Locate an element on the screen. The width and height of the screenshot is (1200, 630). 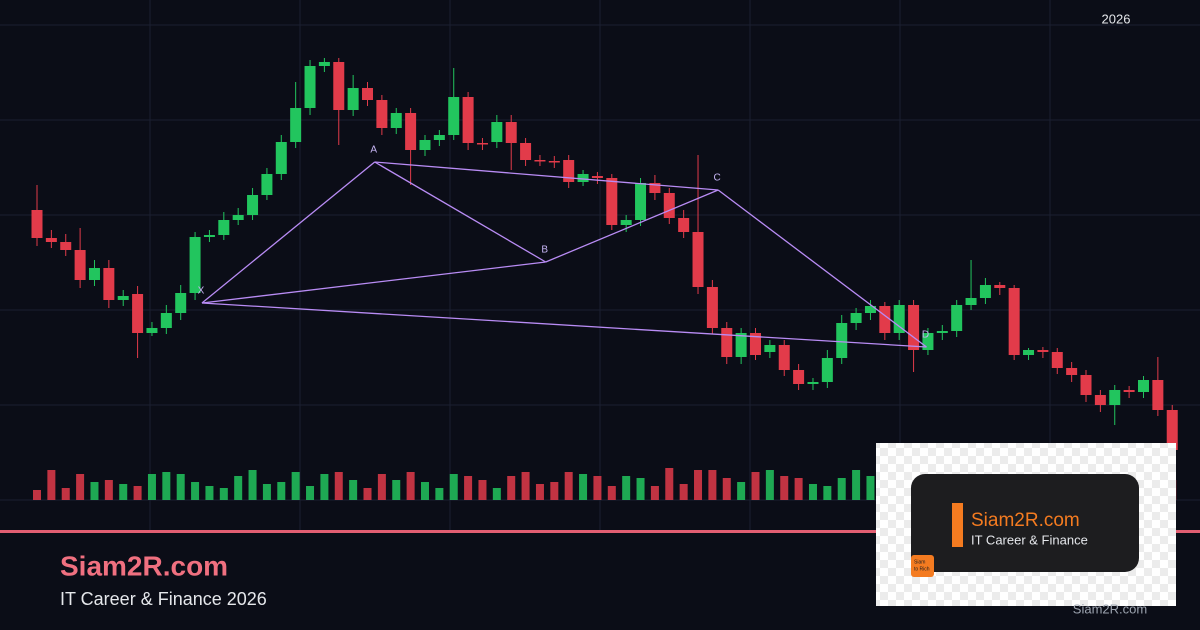
logo-icon-text: to Rich is located at coordinates (922, 569).